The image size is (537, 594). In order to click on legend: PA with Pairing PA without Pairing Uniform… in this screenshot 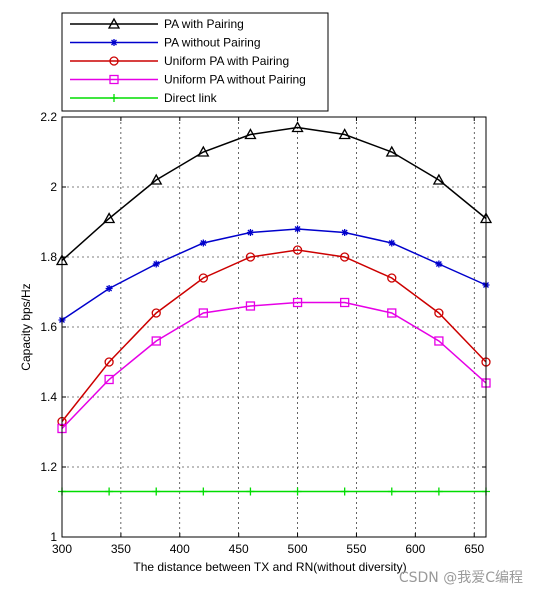, I will do `click(195, 62)`.